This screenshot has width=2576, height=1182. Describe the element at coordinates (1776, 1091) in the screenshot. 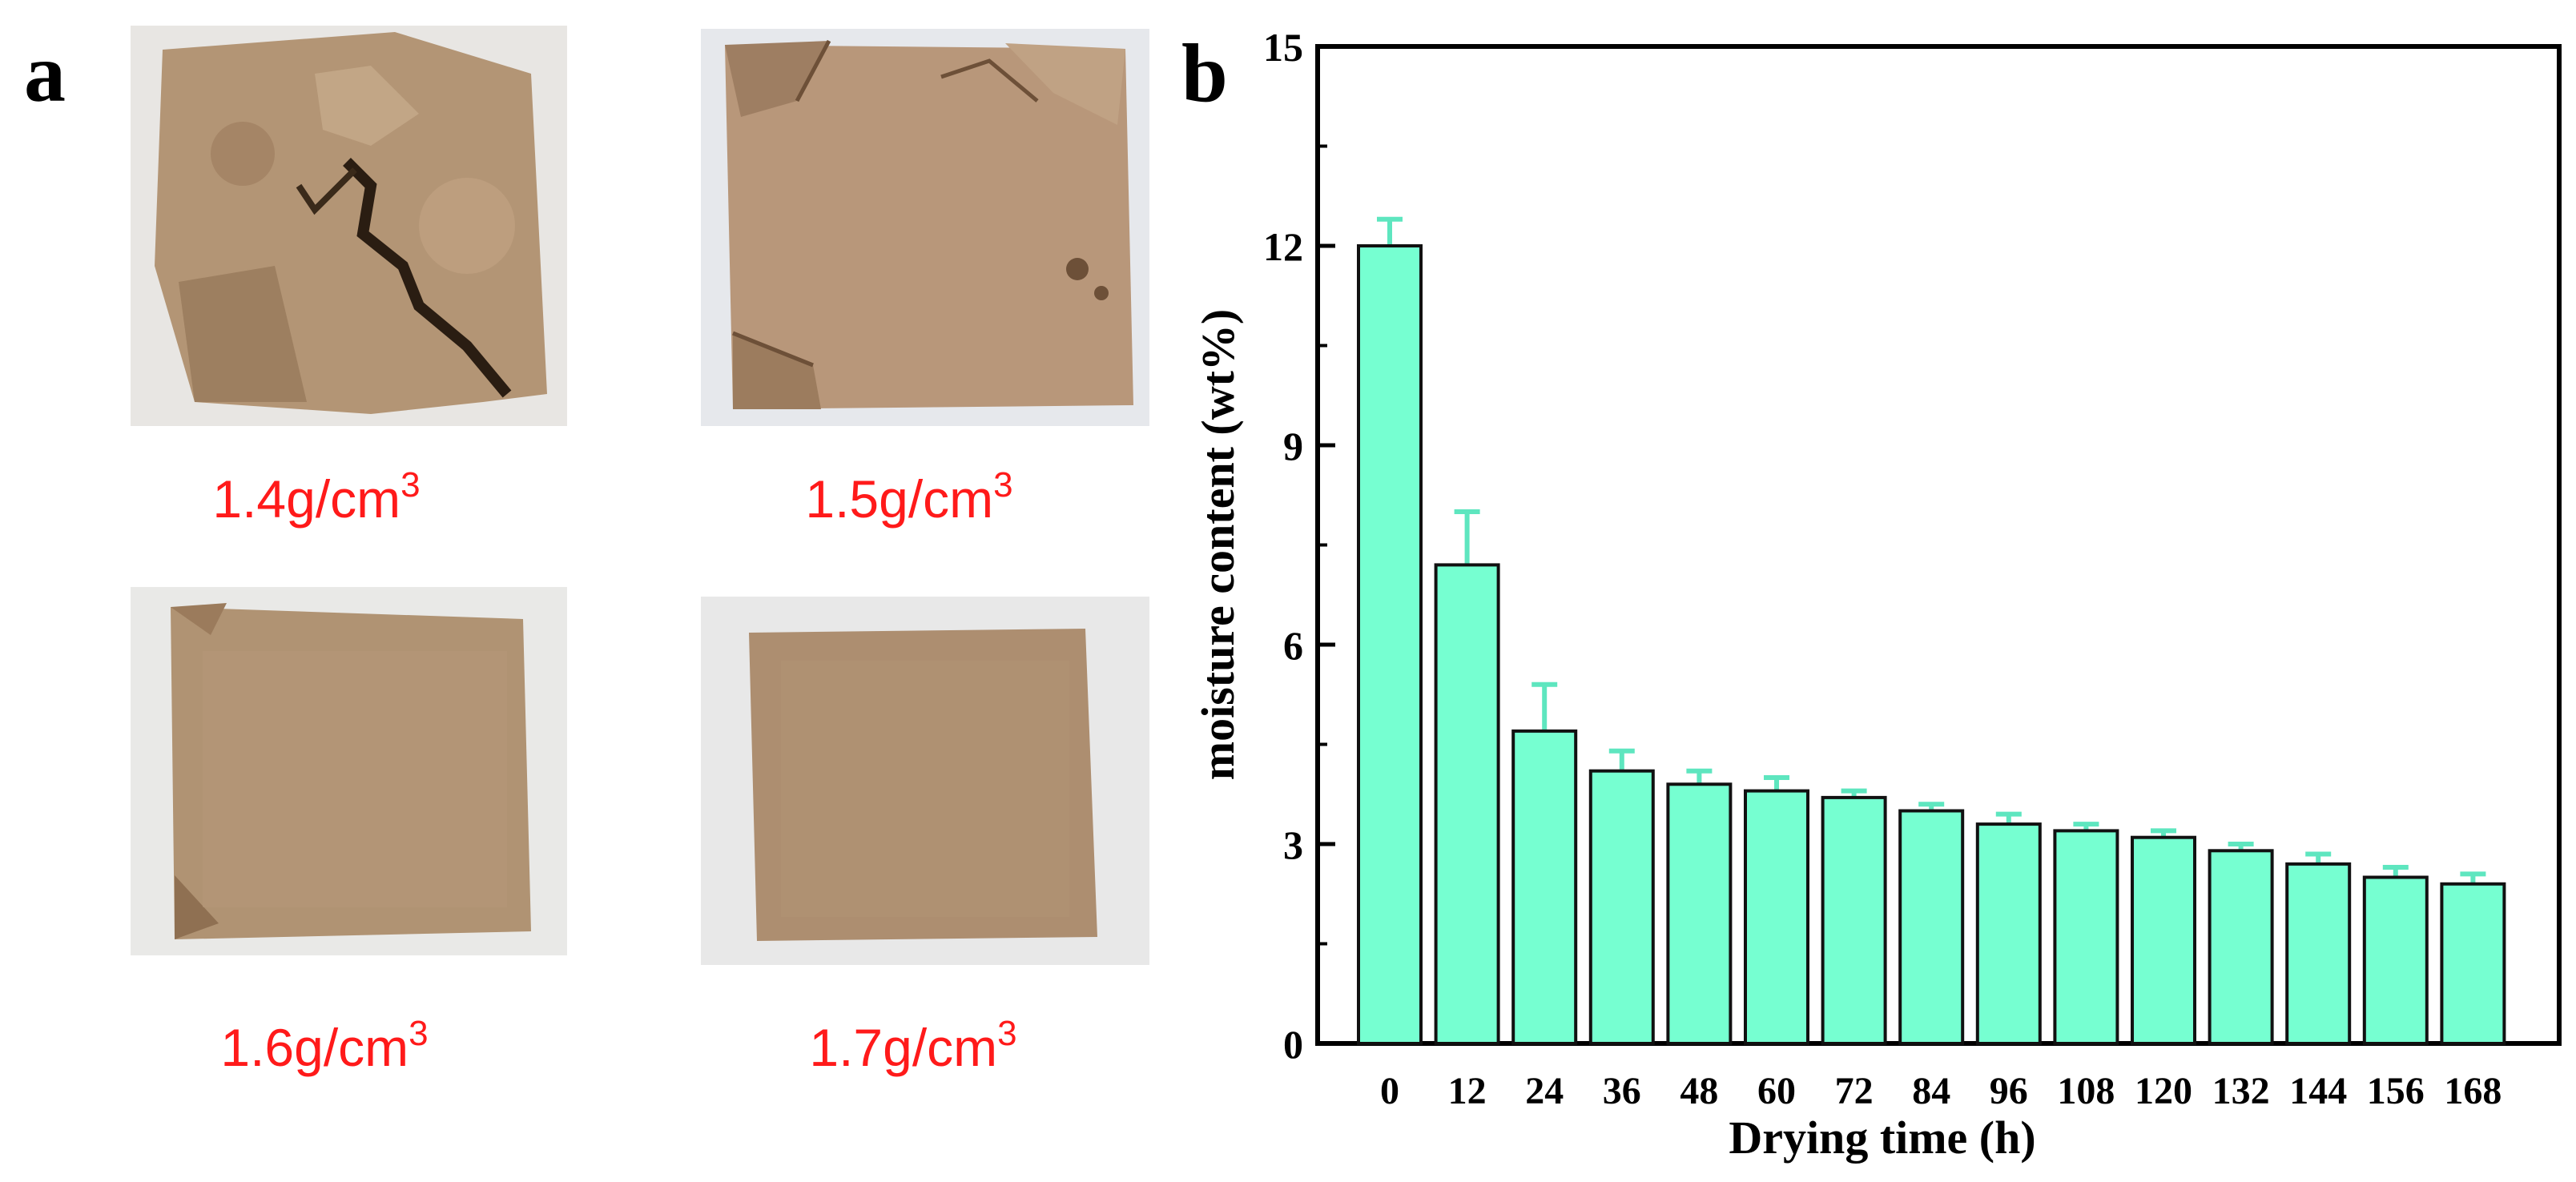

I see `x-tick-label: 60` at that location.